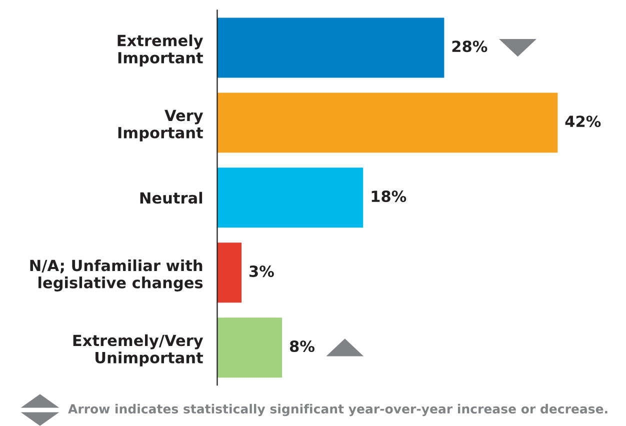  What do you see at coordinates (138, 350) in the screenshot?
I see `y-tick-label: Extremely/Very Unimportant` at bounding box center [138, 350].